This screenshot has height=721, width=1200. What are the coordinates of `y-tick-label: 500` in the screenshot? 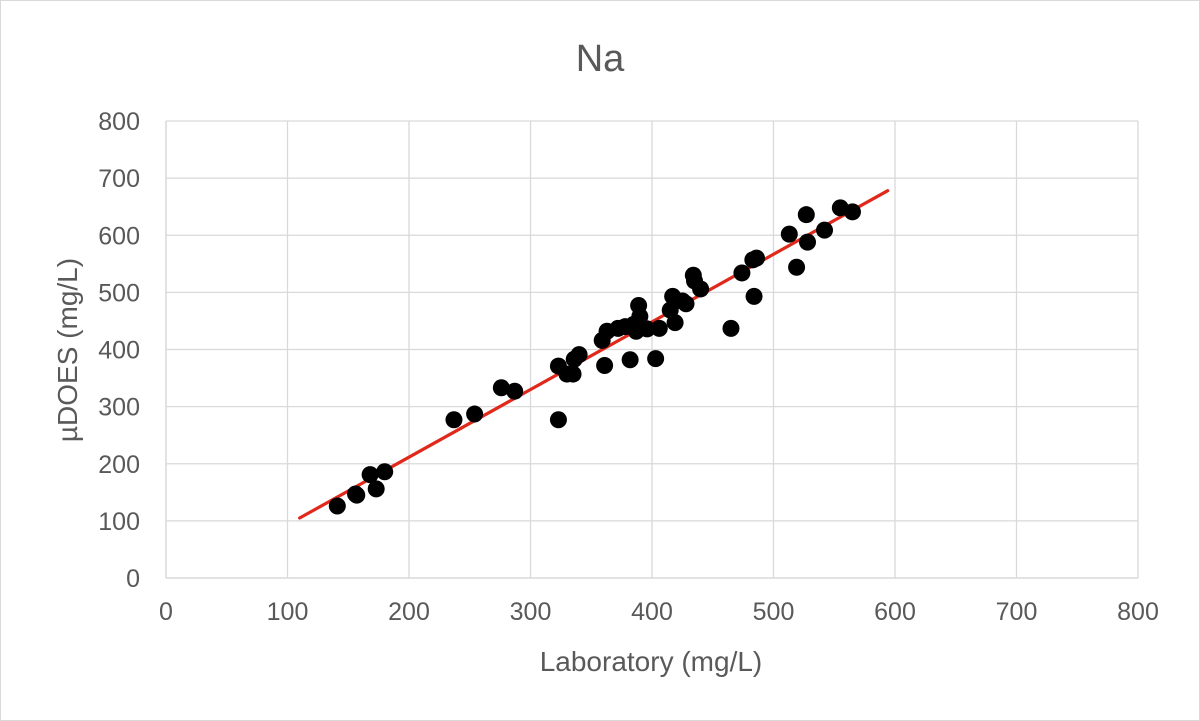 It's located at (119, 293).